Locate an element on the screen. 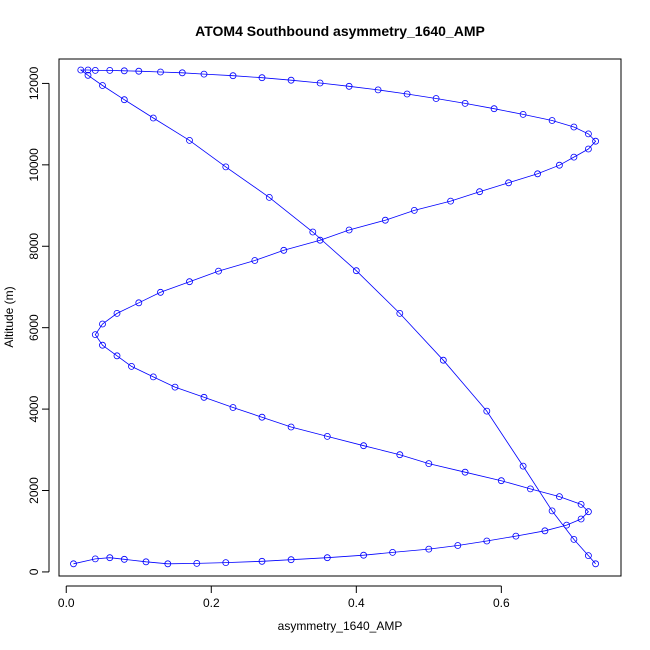 This screenshot has height=650, width=650. x-axis: 0.0 0.2 0.4 0.6 is located at coordinates (284, 597).